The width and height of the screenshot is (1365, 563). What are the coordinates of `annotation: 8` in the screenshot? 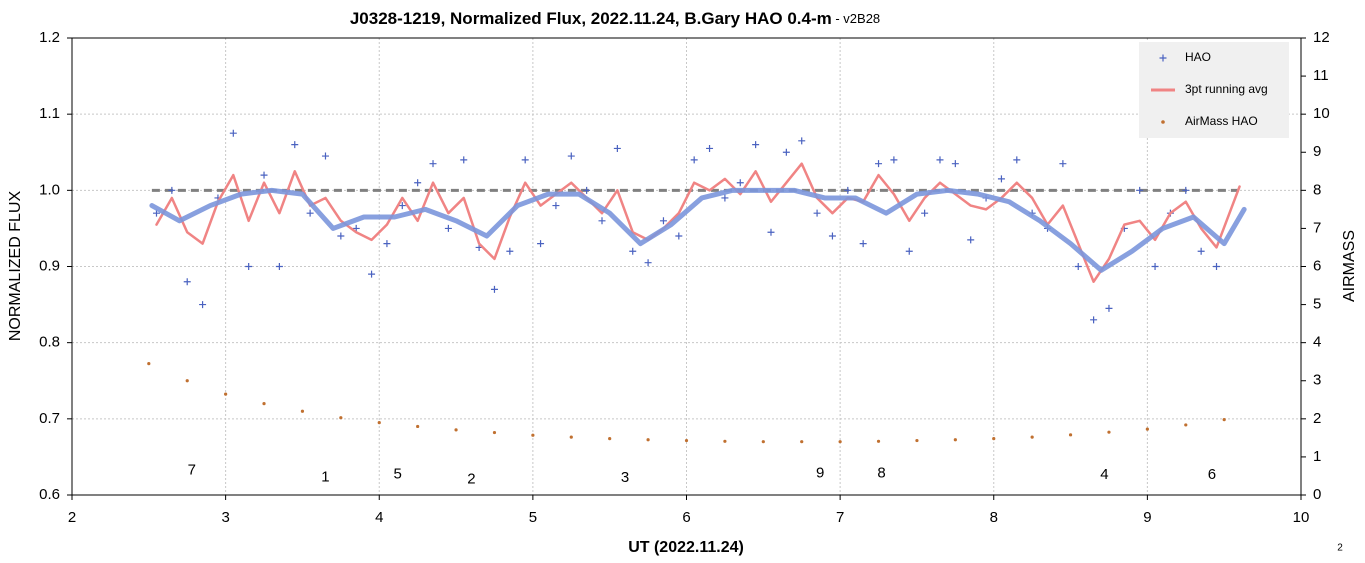 It's located at (881, 473).